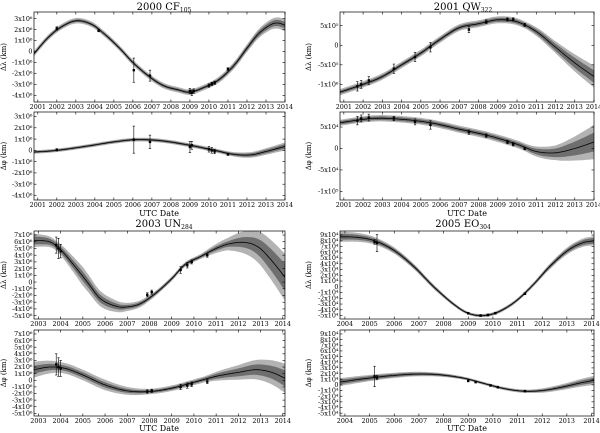 This screenshot has width=600, height=433. What do you see at coordinates (309, 155) in the screenshot?
I see `y-axis-label: Δφ (km)` at bounding box center [309, 155].